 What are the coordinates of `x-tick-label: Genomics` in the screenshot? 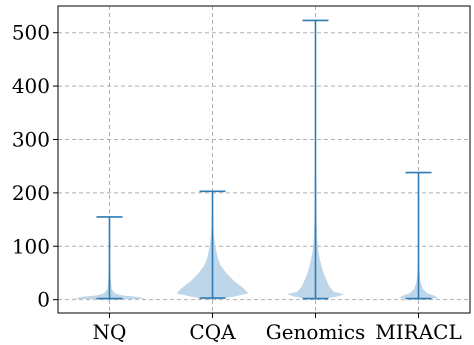 It's located at (316, 332).